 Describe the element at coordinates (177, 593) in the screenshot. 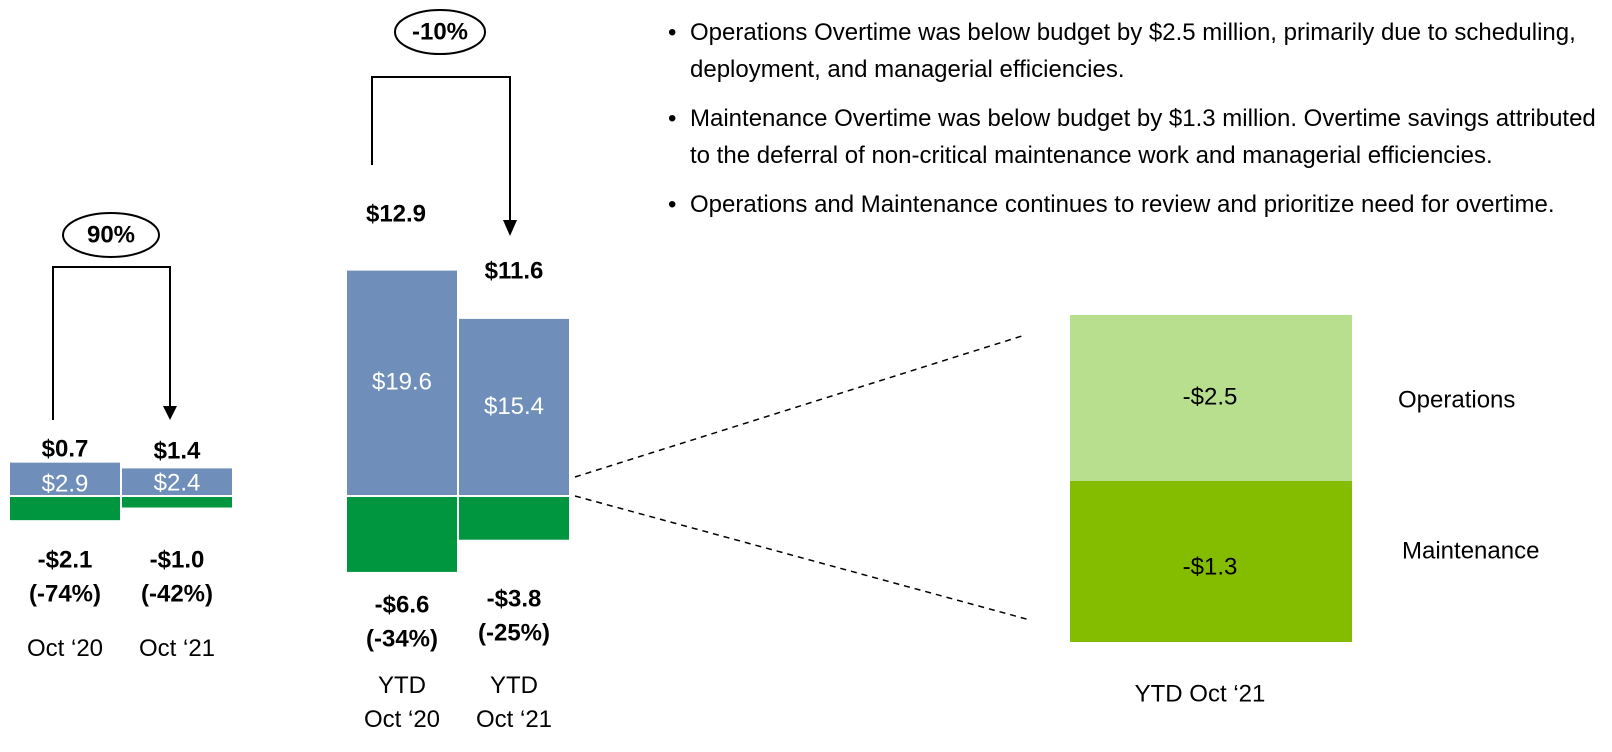

I see `pct-label: (-42%)` at that location.